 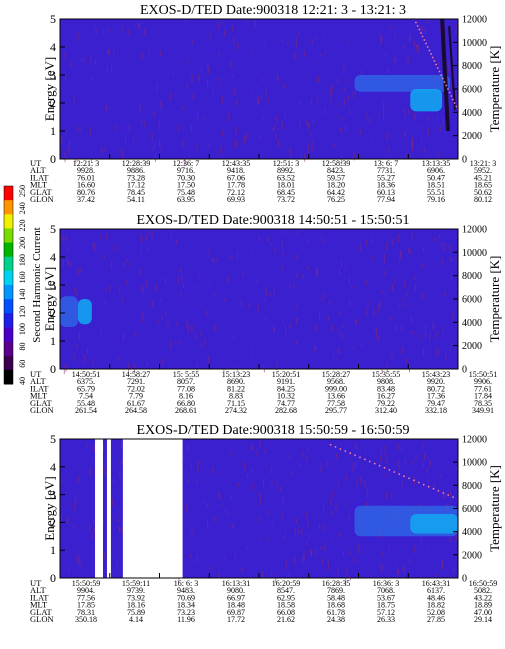 What do you see at coordinates (336, 374) in the screenshot?
I see `orbit-cell: 15:28:27` at bounding box center [336, 374].